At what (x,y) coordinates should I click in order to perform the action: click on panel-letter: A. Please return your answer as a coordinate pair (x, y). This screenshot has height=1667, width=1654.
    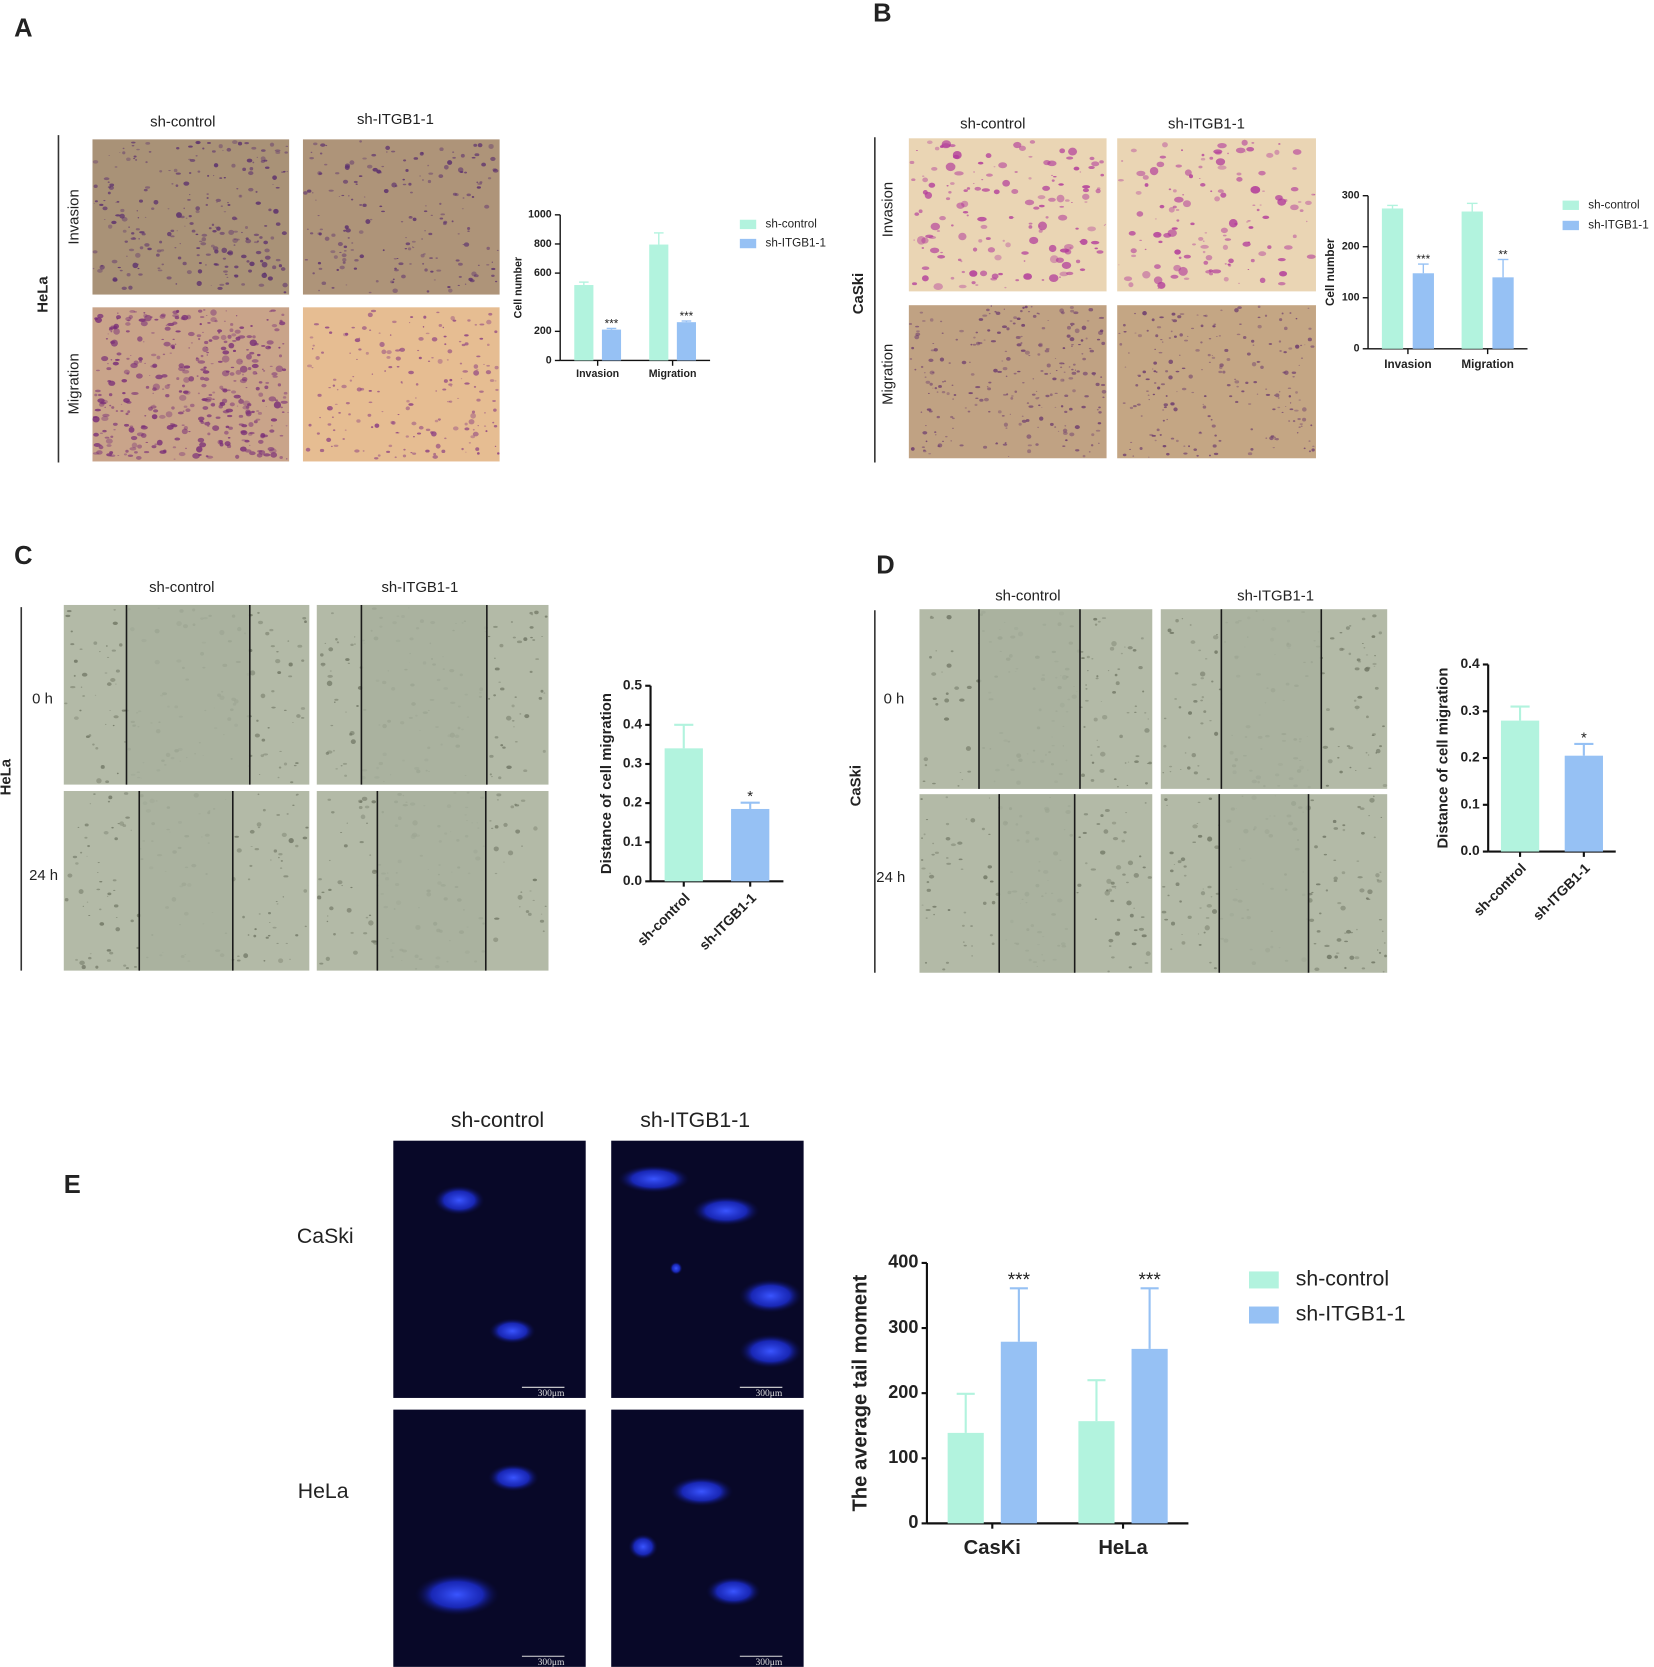
    Looking at the image, I should click on (23, 29).